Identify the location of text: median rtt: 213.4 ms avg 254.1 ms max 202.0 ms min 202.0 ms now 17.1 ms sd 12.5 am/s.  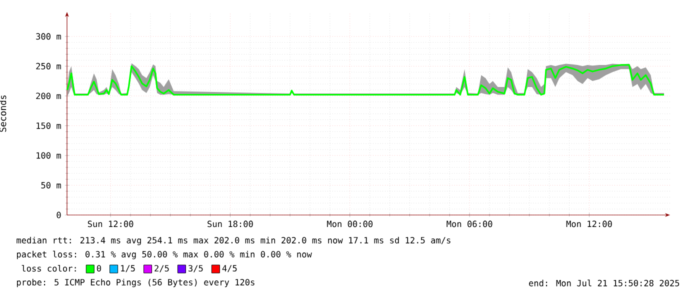
(233, 241).